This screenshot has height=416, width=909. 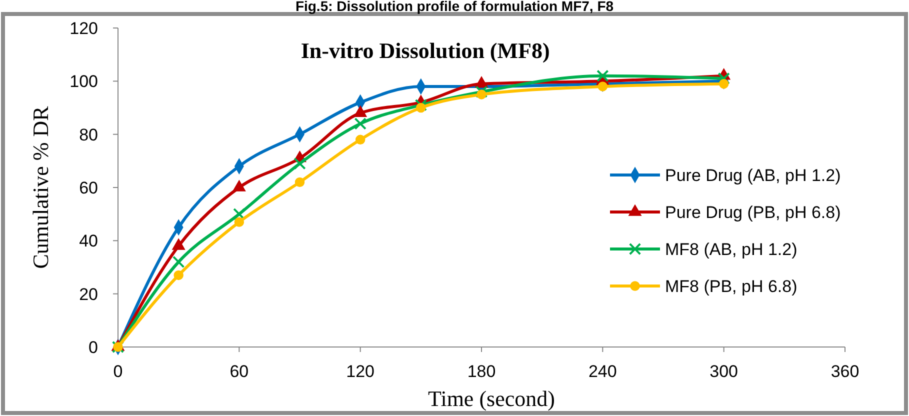 I want to click on legend-label: MF8 (PB, pH 6.8), so click(x=731, y=286).